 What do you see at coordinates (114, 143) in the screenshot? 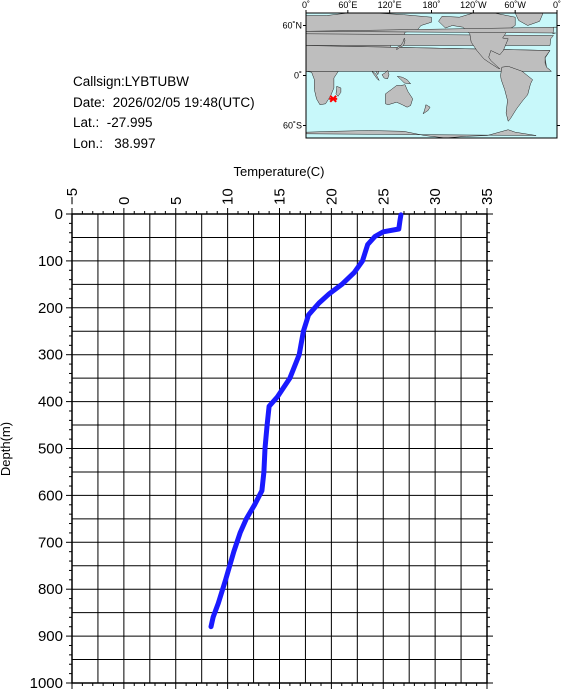
I see `lon-text: Lon.: 38.997` at bounding box center [114, 143].